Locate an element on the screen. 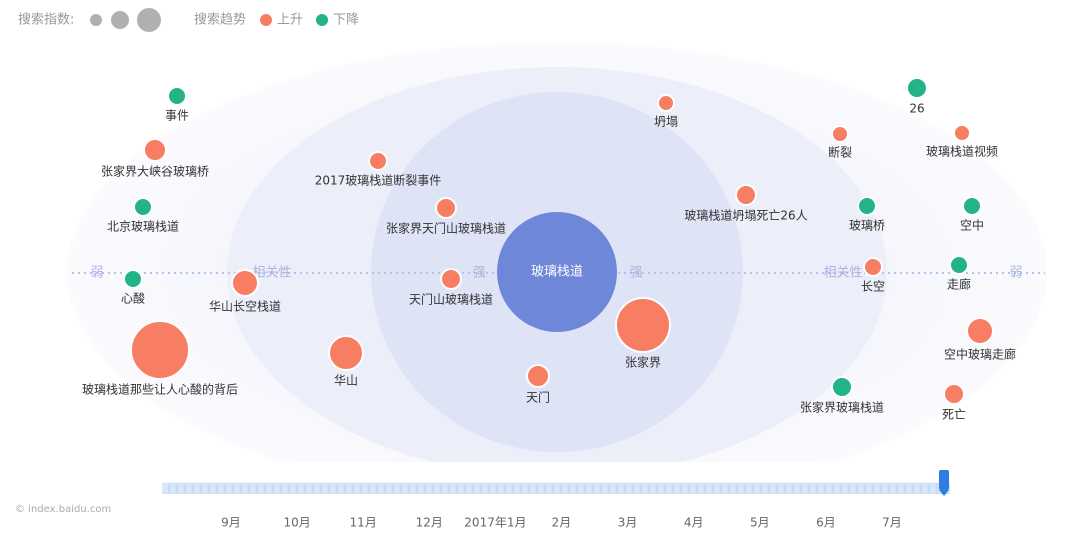  keyword-label: 张家界大峡谷玻璃桥 is located at coordinates (155, 171).